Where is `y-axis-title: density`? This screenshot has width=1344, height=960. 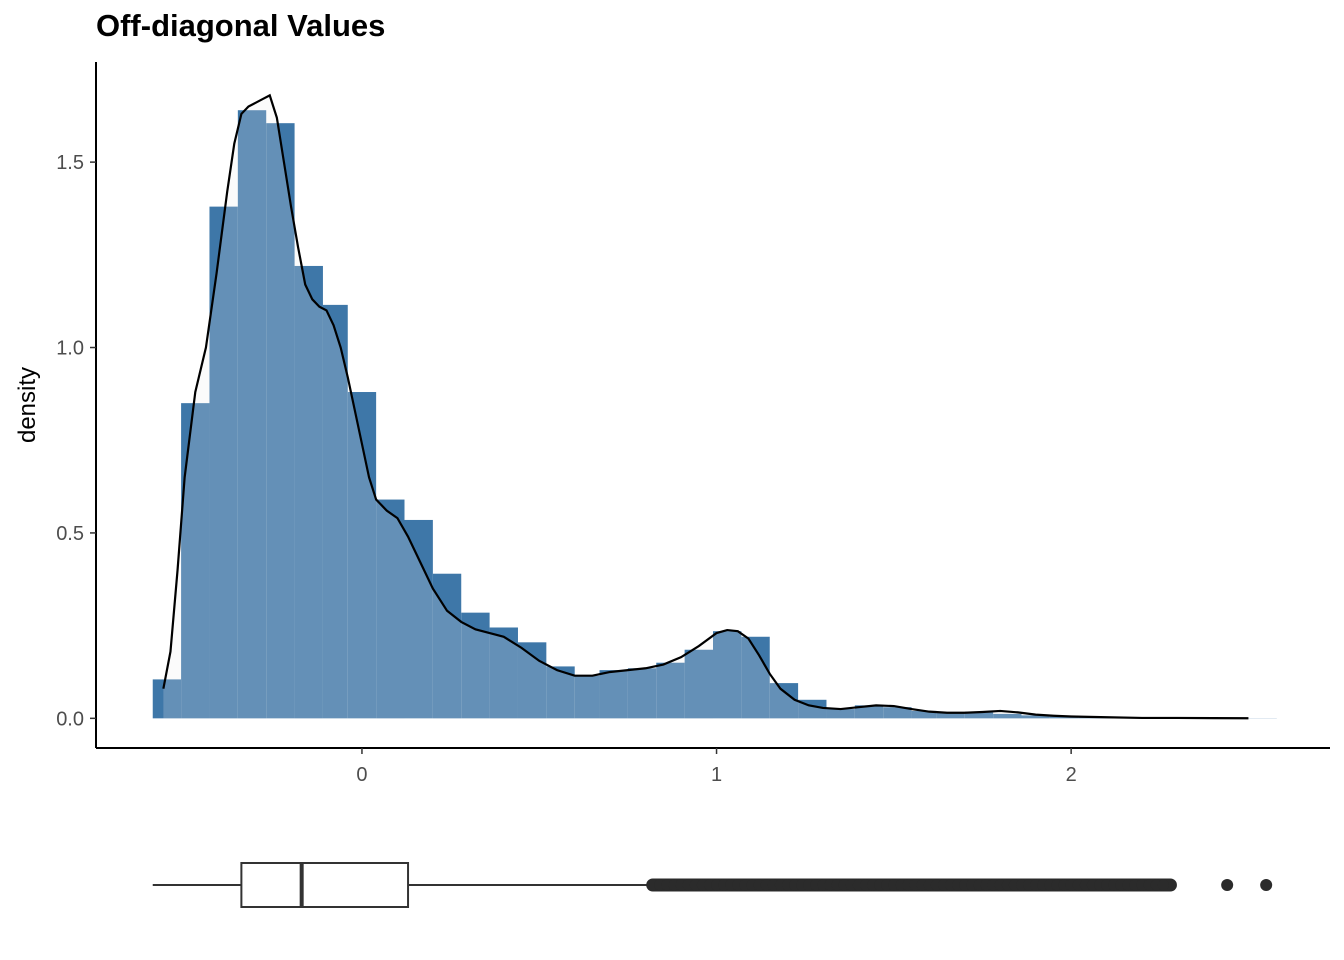
y-axis-title: density is located at coordinates (27, 405).